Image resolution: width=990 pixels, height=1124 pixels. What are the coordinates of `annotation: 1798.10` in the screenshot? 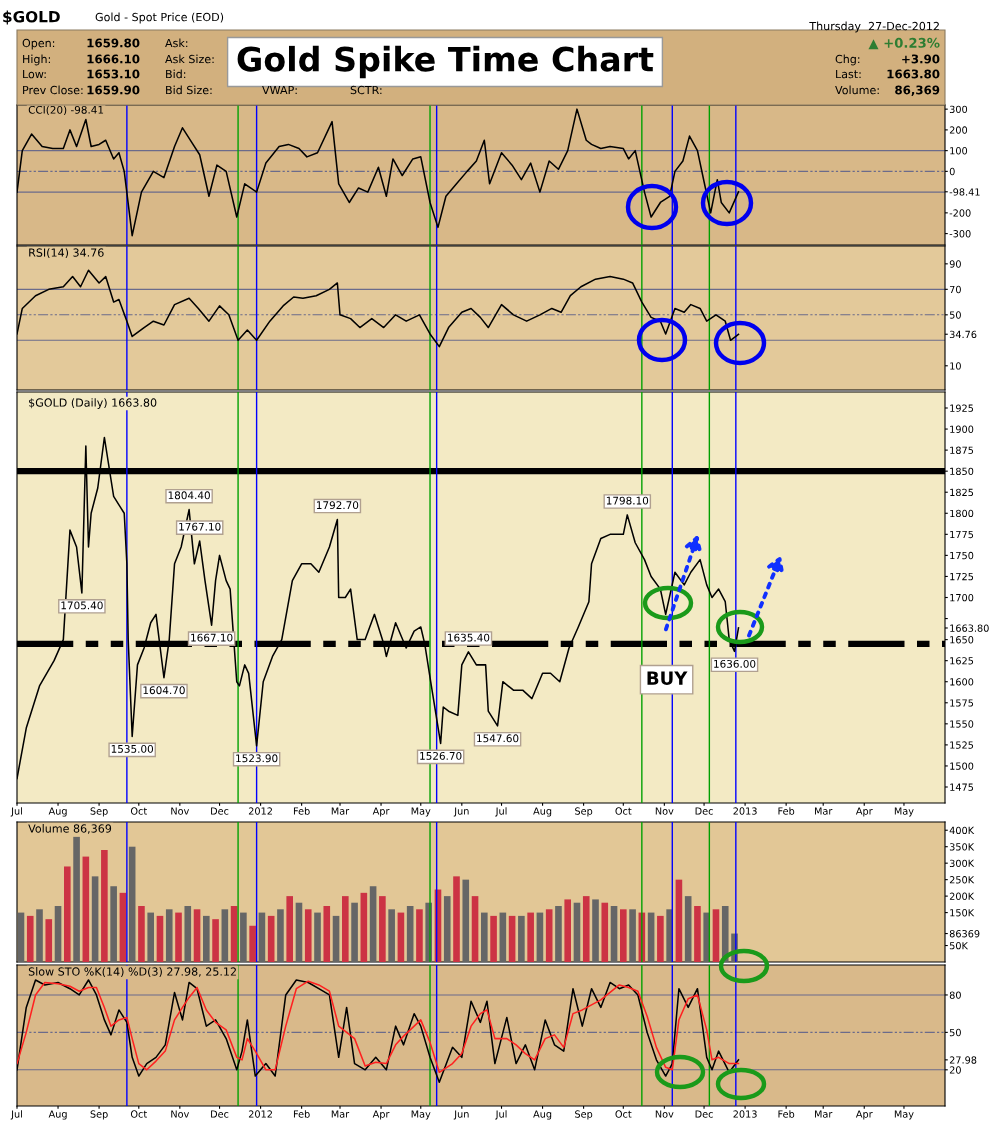 It's located at (627, 500).